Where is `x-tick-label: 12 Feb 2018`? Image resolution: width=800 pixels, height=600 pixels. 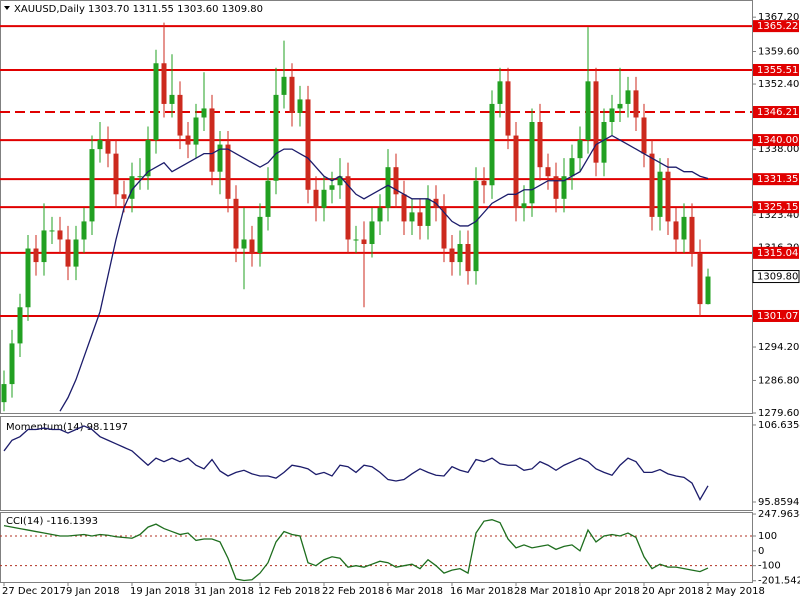
x-tick-label: 12 Feb 2018 is located at coordinates (289, 591).